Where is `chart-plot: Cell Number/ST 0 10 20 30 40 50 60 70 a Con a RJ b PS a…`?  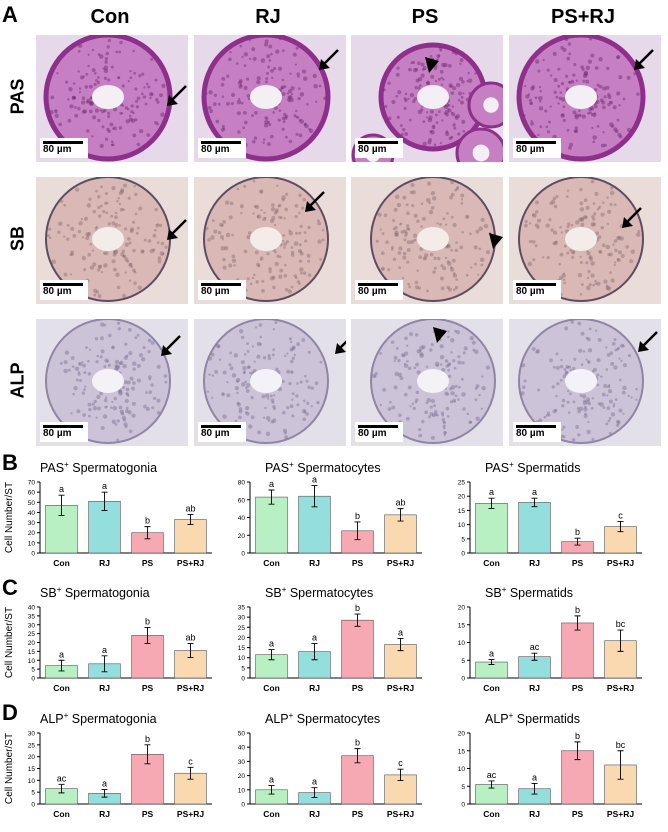 chart-plot: Cell Number/ST 0 10 20 30 40 50 60 70 a Con a RJ b PS a… is located at coordinates (108, 524).